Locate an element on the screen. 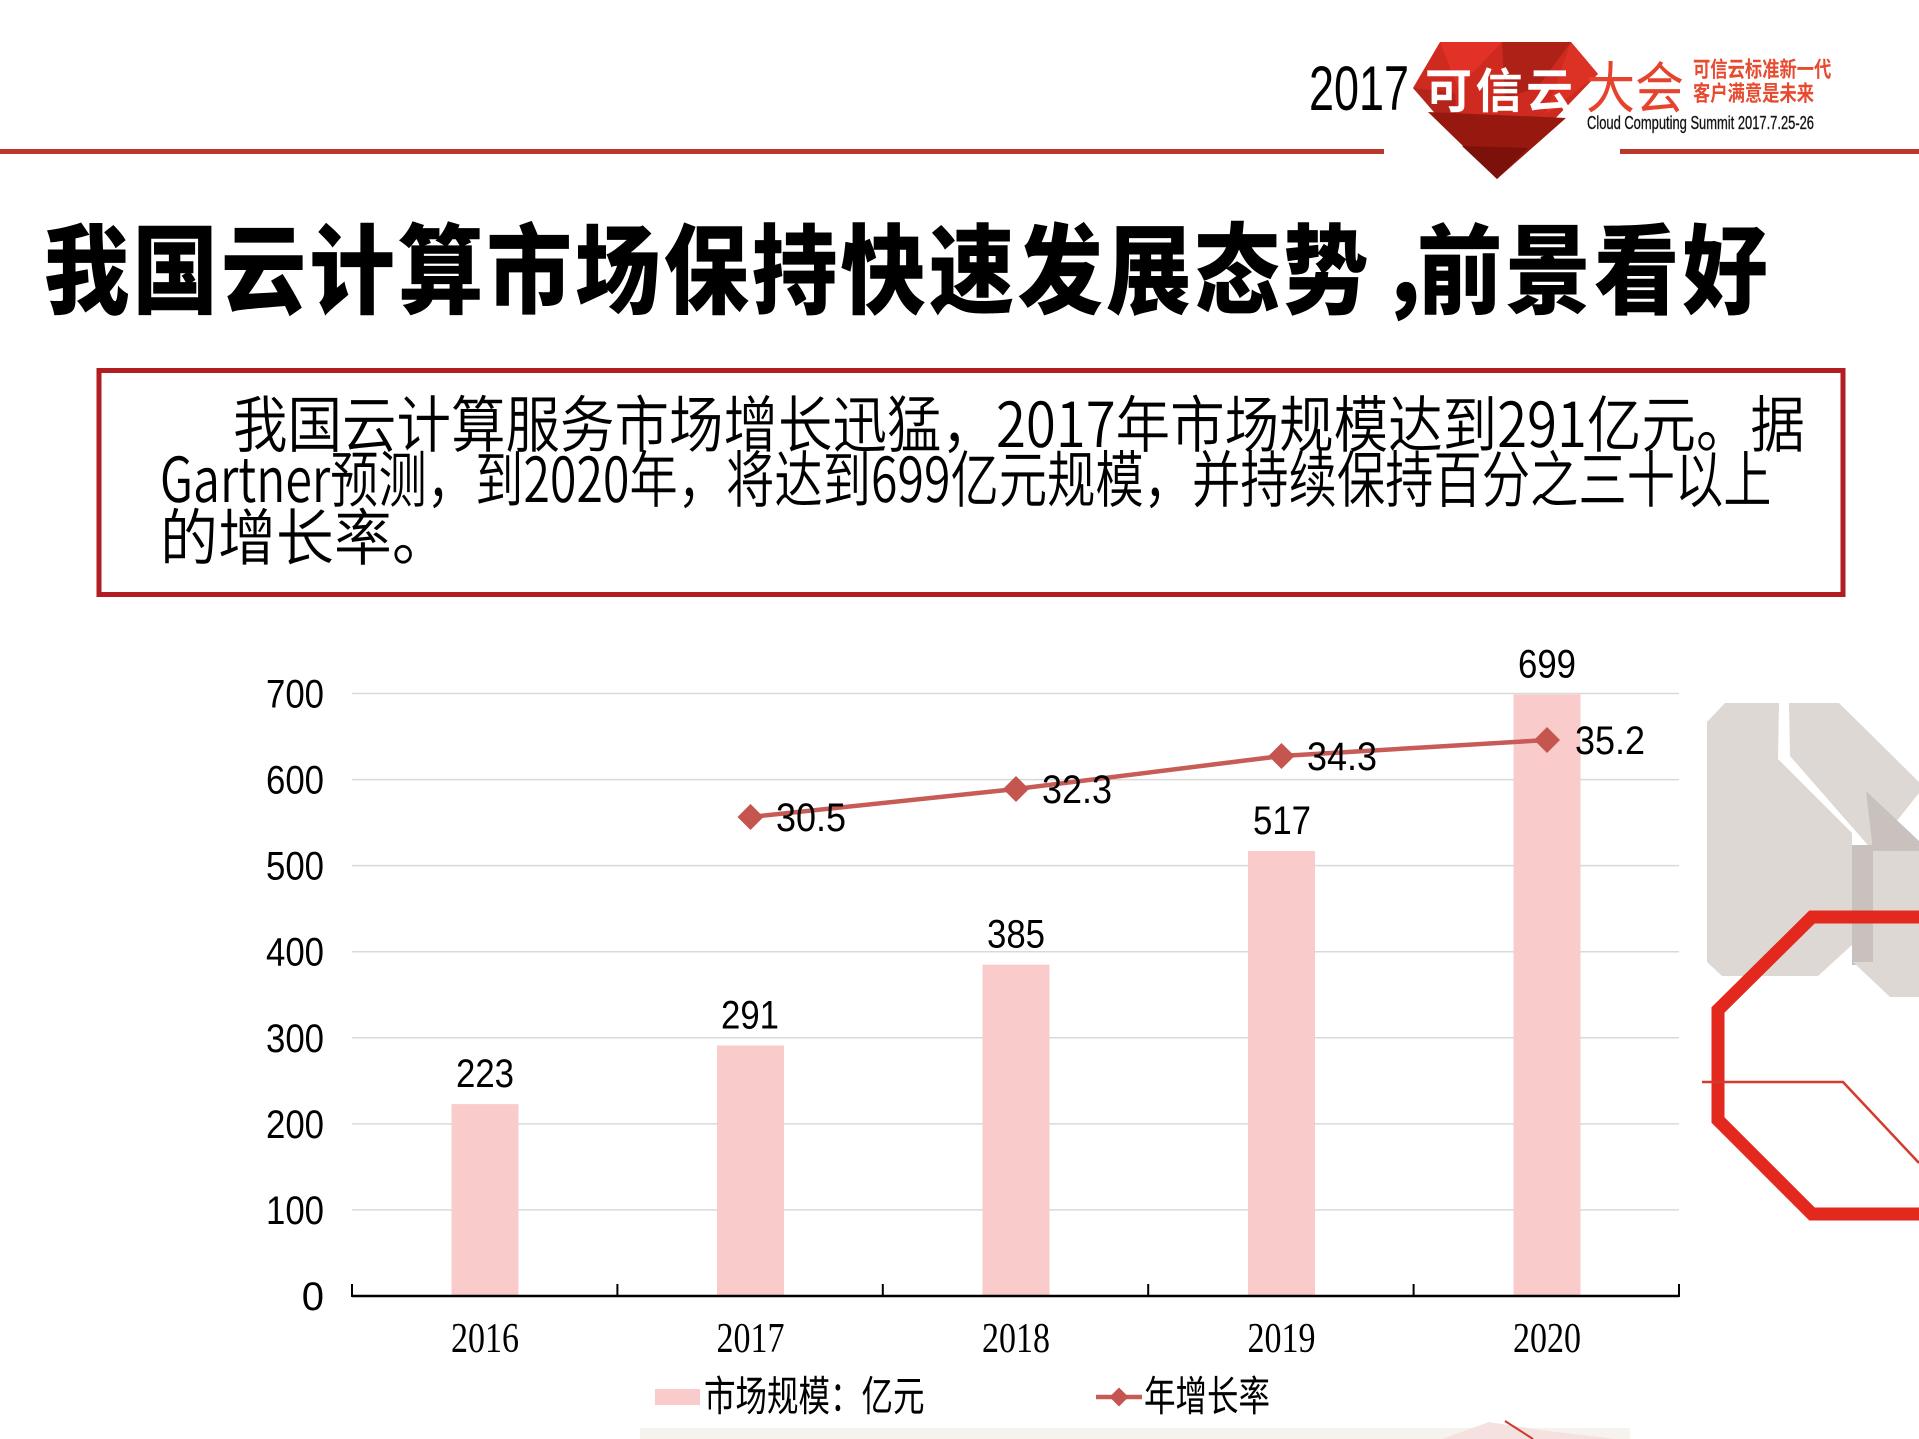 This screenshot has width=1919, height=1439. svg-text: 34.3 is located at coordinates (1342, 757).